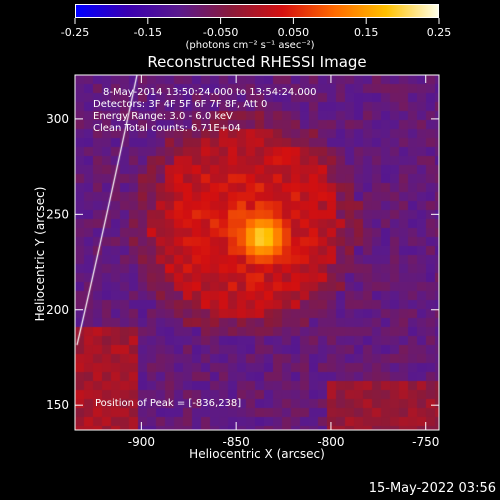  Describe the element at coordinates (210, 92) in the screenshot. I see `time-range-annotation: 8-May-2014 13:50:24.000 to 13:54:24.000` at that location.